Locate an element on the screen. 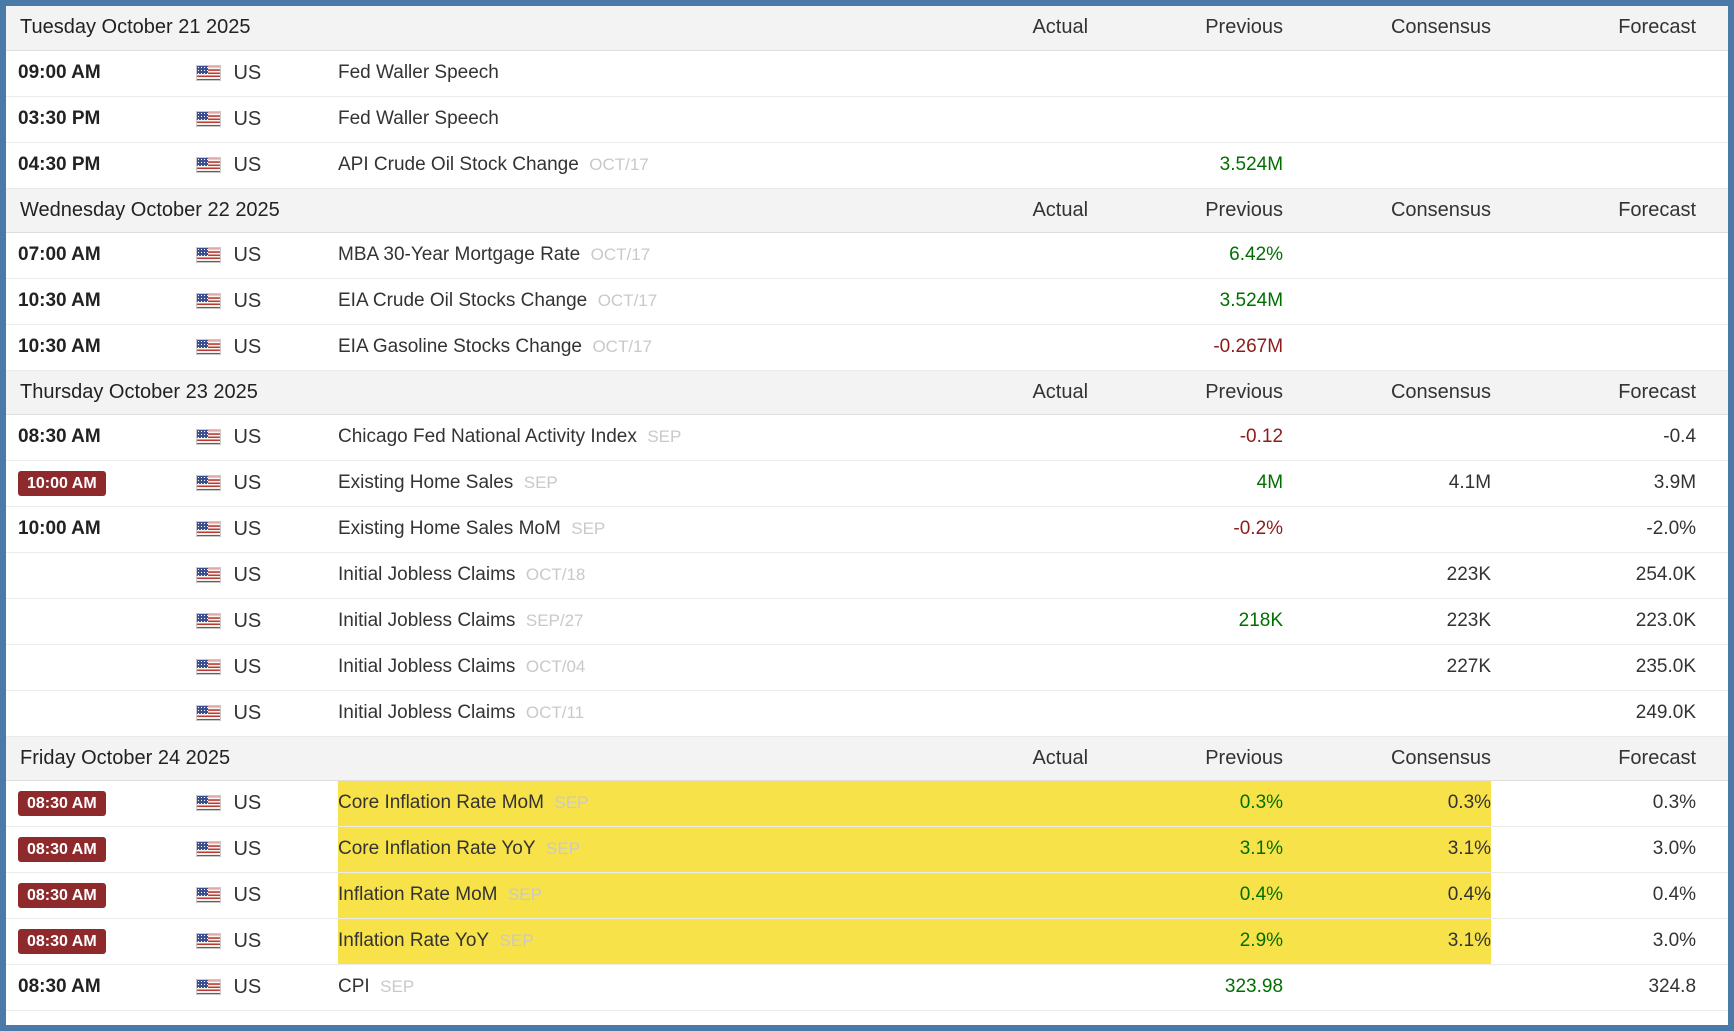 Image resolution: width=1734 pixels, height=1031 pixels. event-name: EIA Crude Oil Stocks Change is located at coordinates (463, 300).